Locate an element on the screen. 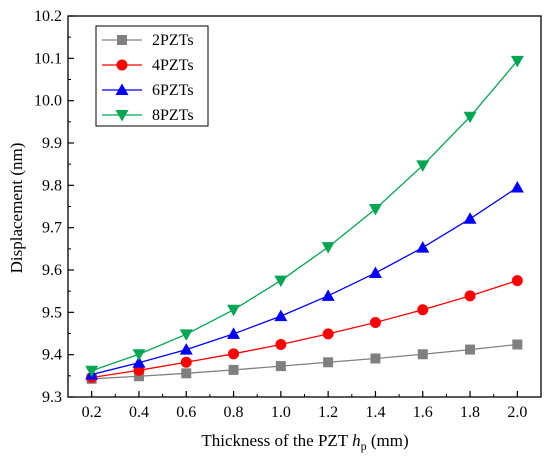 Image resolution: width=550 pixels, height=462 pixels. legend-label: 2PZTs is located at coordinates (173, 40).